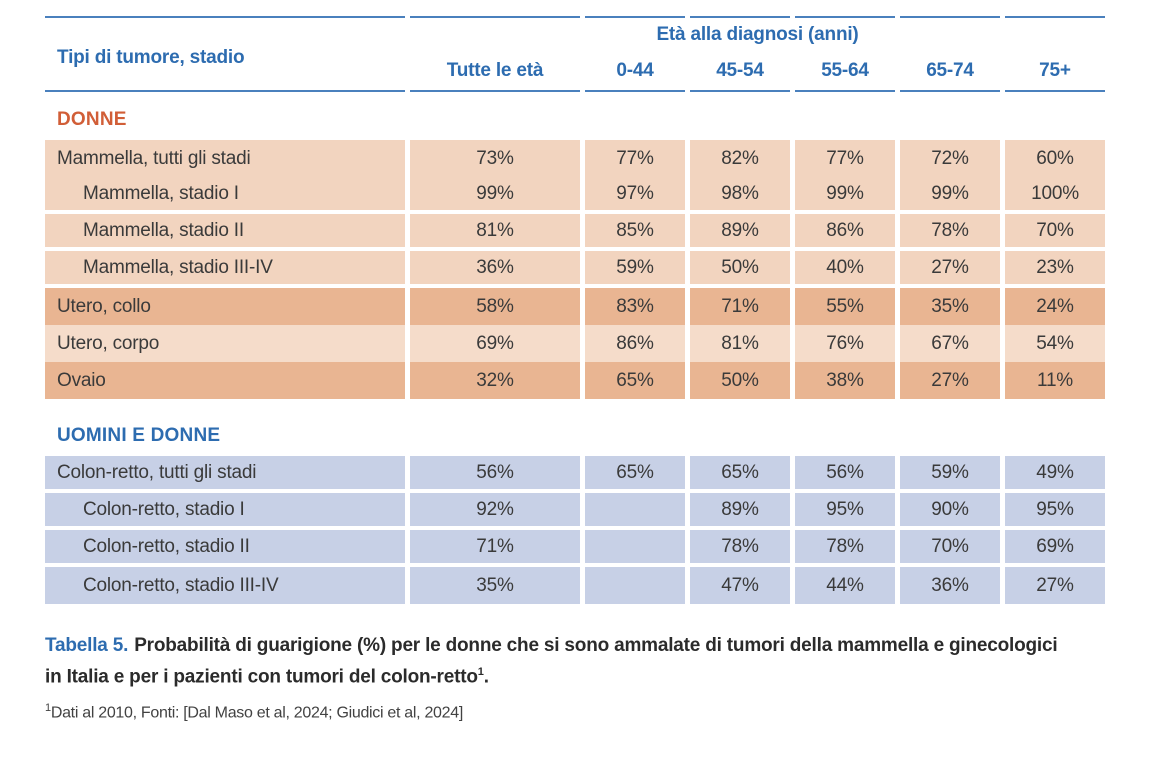 This screenshot has height=782, width=1160. I want to click on cell-value: 85%, so click(635, 232).